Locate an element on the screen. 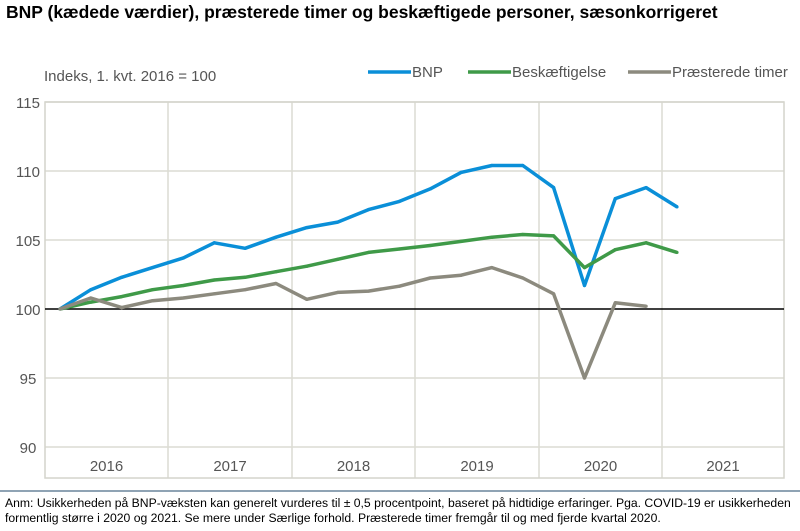 The width and height of the screenshot is (800, 531). x-tick-label: 2020 is located at coordinates (600, 466).